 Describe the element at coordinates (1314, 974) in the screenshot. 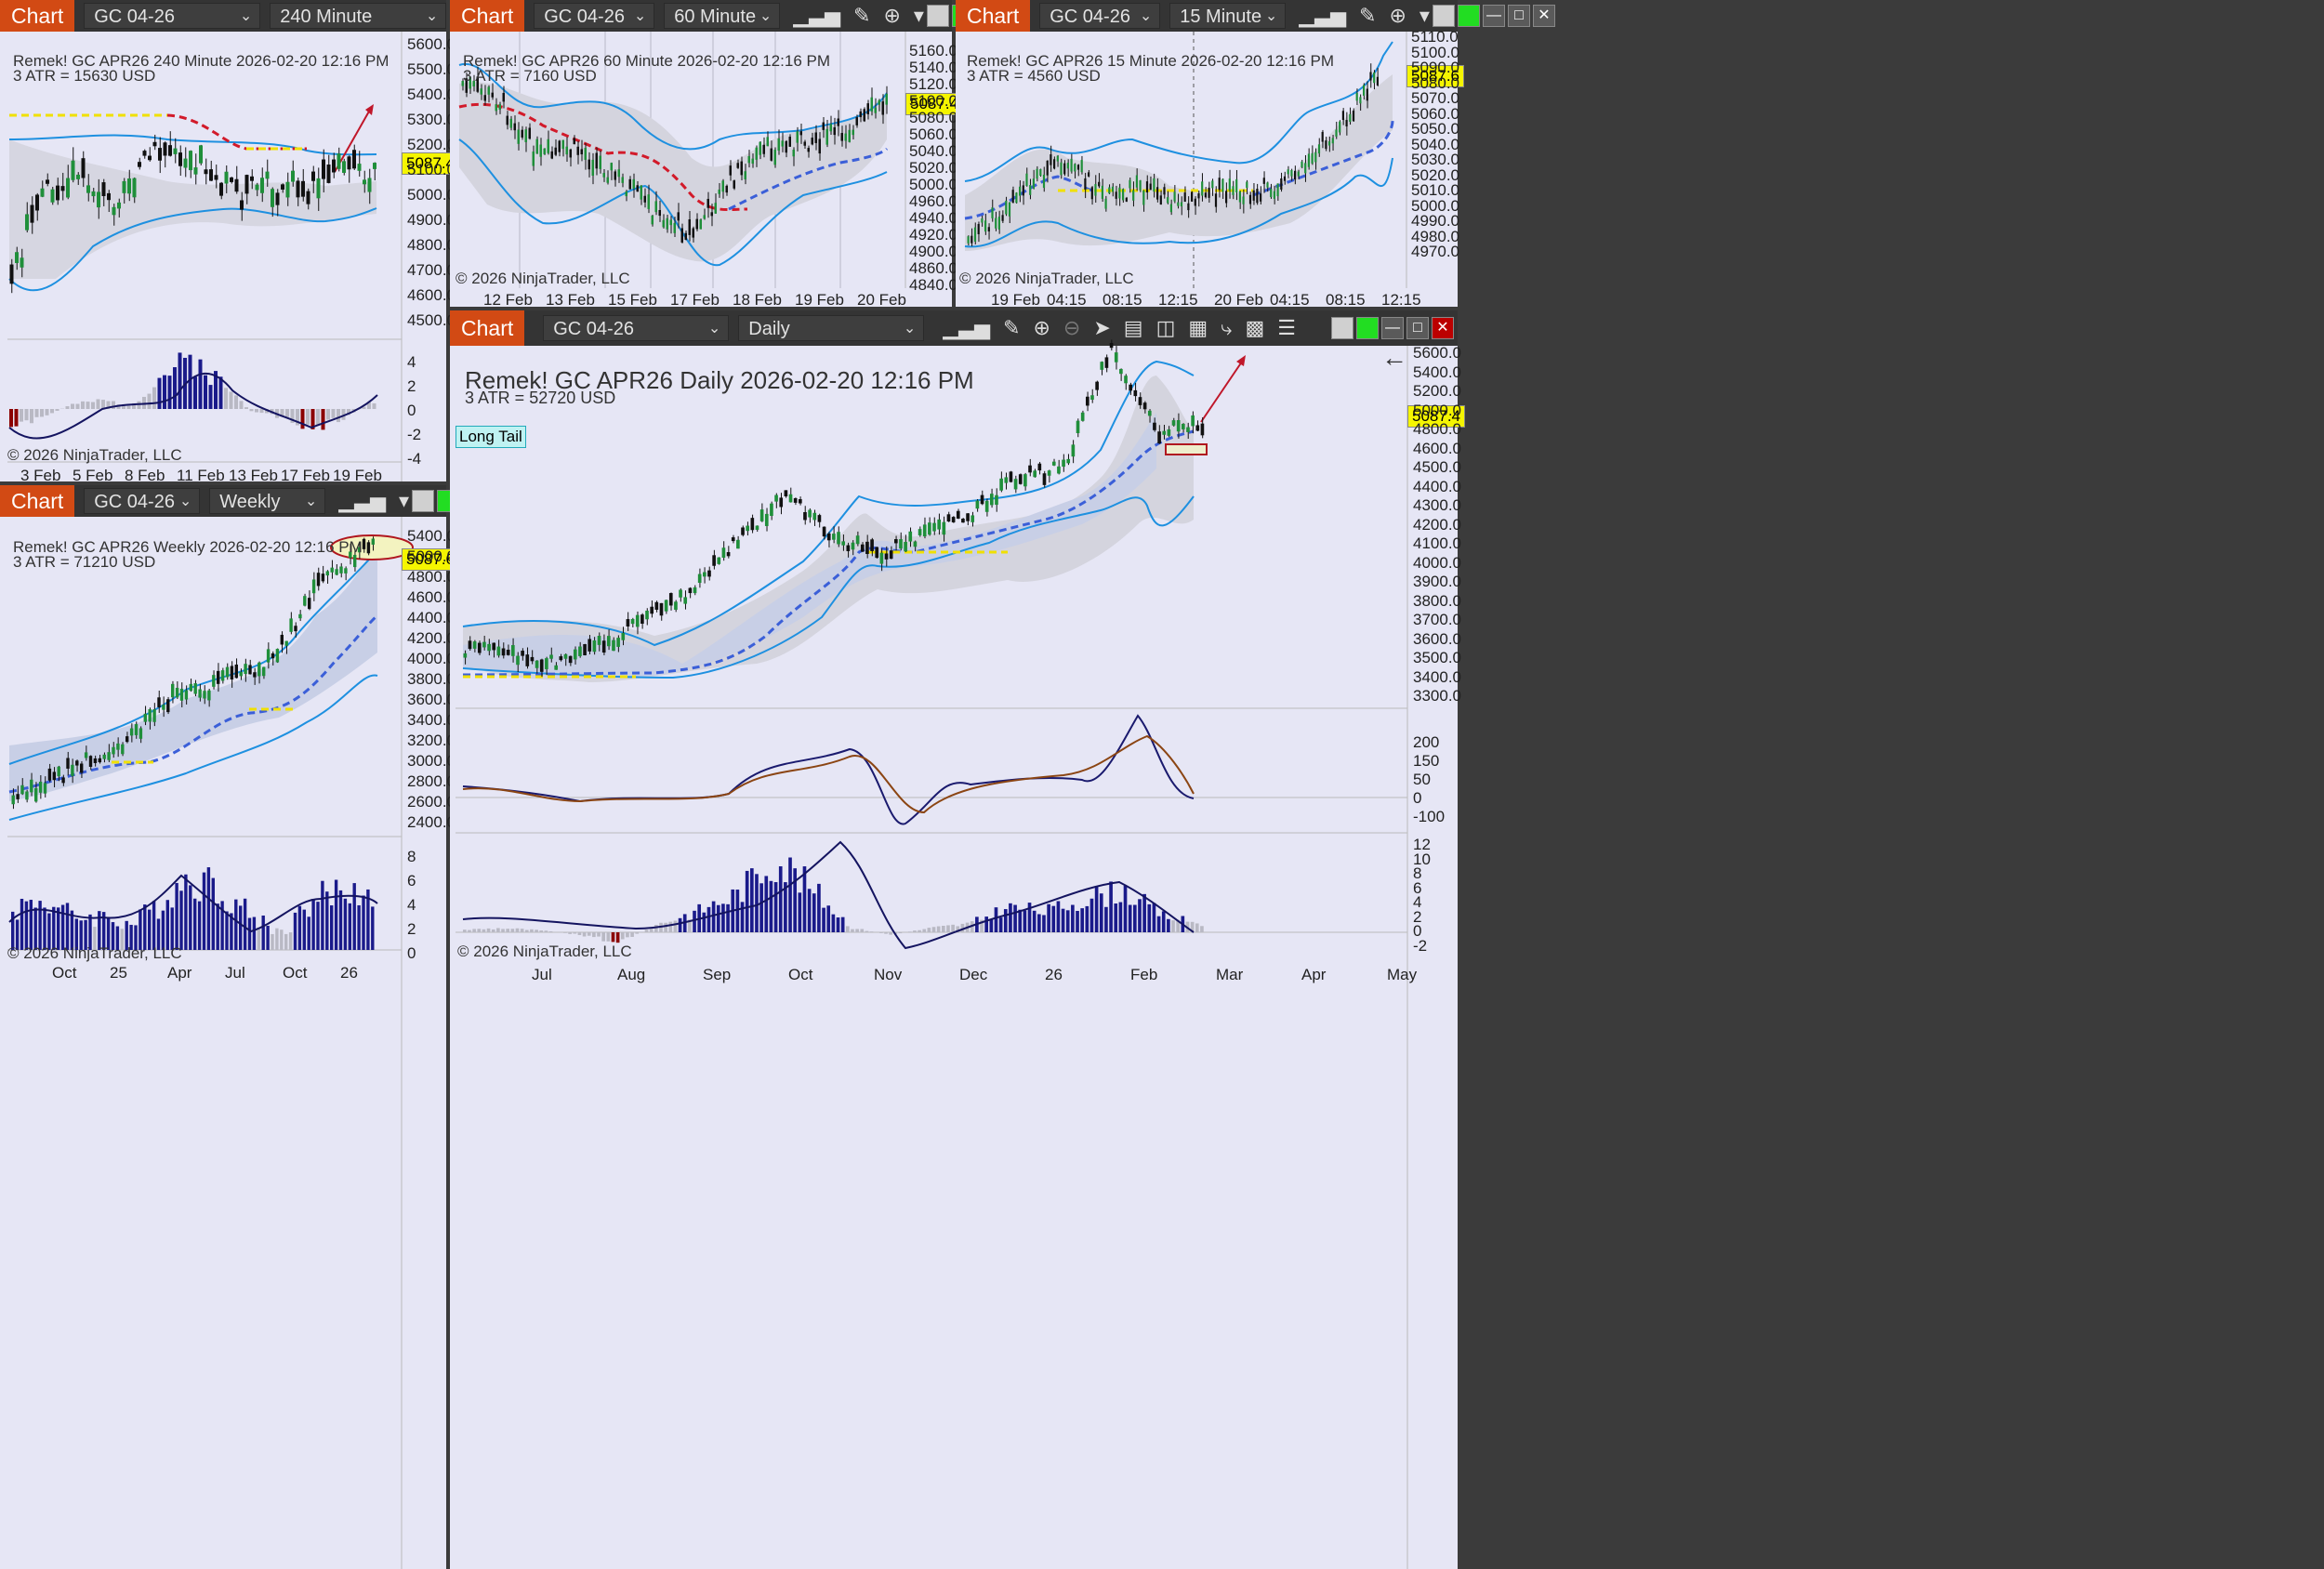

I see `tick-label: Apr` at that location.